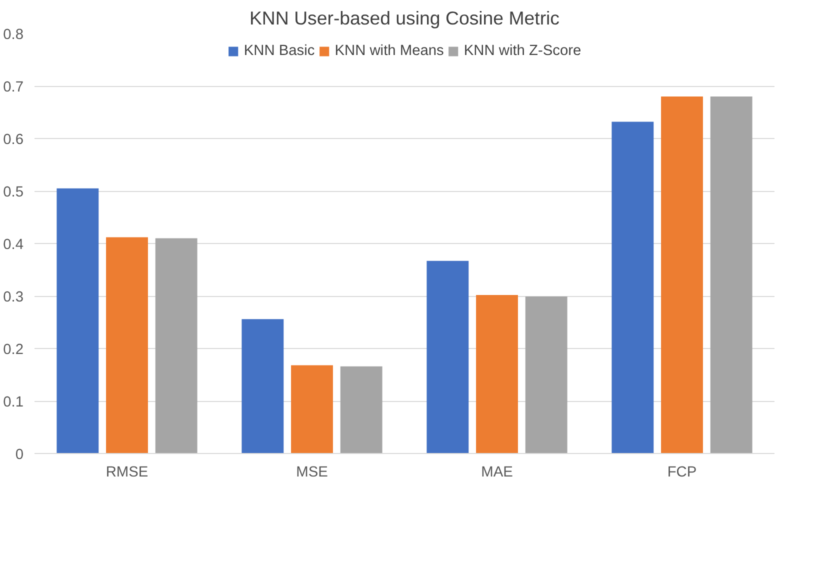  Describe the element at coordinates (682, 472) in the screenshot. I see `x-tick-label: FCP` at that location.